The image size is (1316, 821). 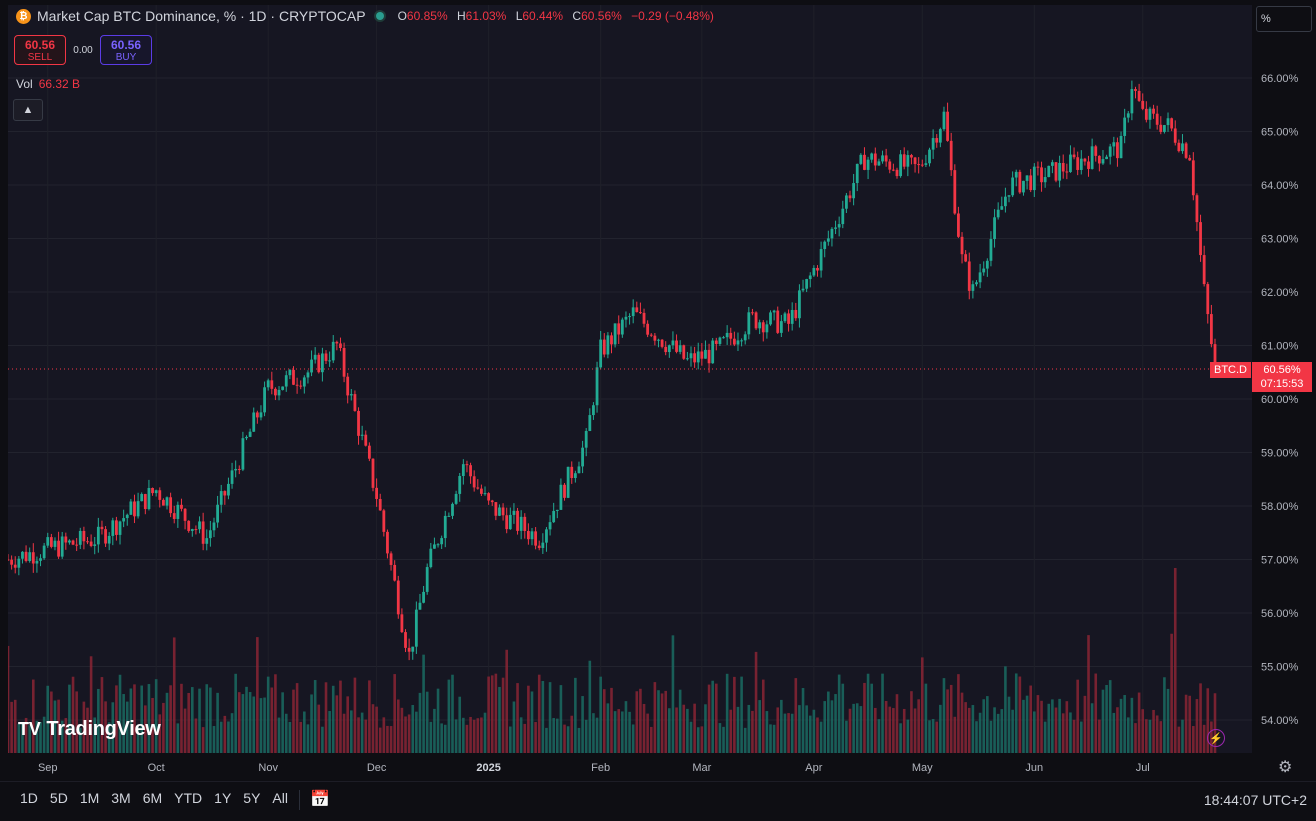 What do you see at coordinates (152, 798) in the screenshot?
I see `range-button-6m: 6M` at bounding box center [152, 798].